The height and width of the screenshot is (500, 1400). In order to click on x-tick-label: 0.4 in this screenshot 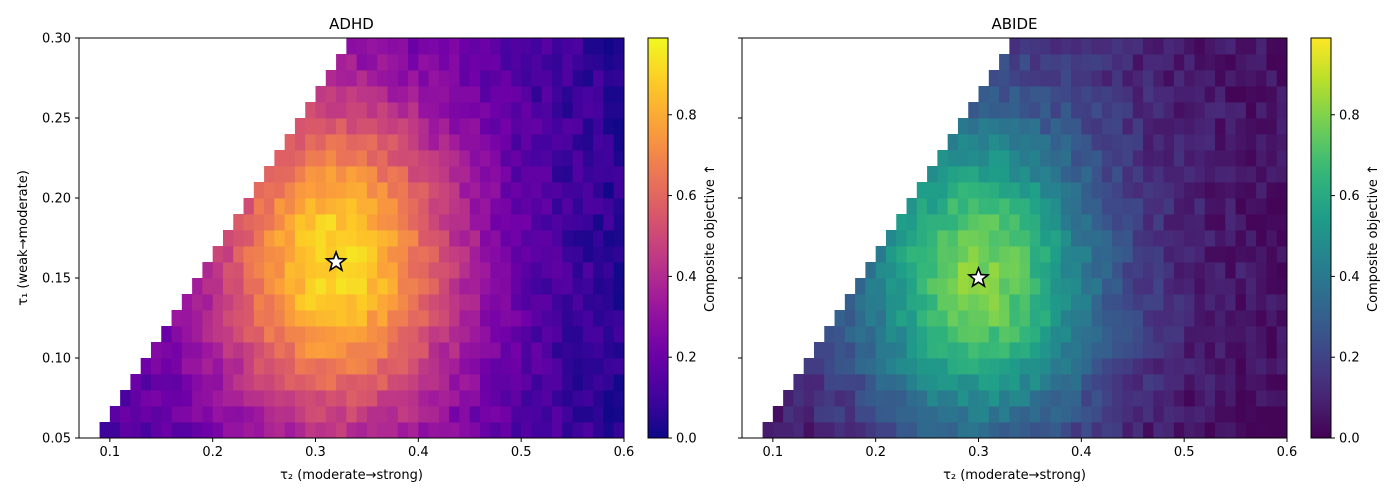, I will do `click(1081, 452)`.